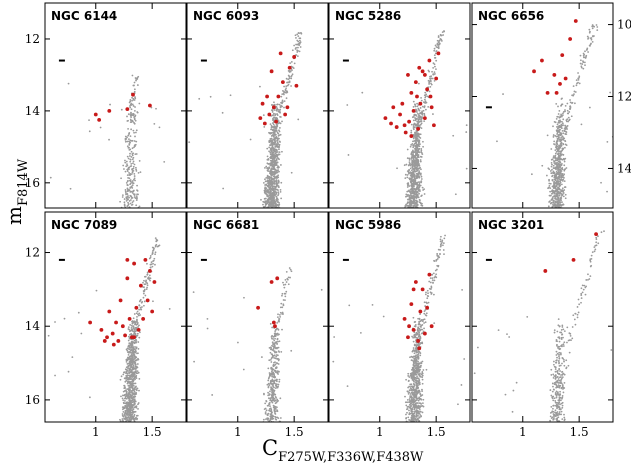 The width and height of the screenshot is (631, 465). What do you see at coordinates (511, 16) in the screenshot?
I see `panel-title: NGC 6656` at bounding box center [511, 16].